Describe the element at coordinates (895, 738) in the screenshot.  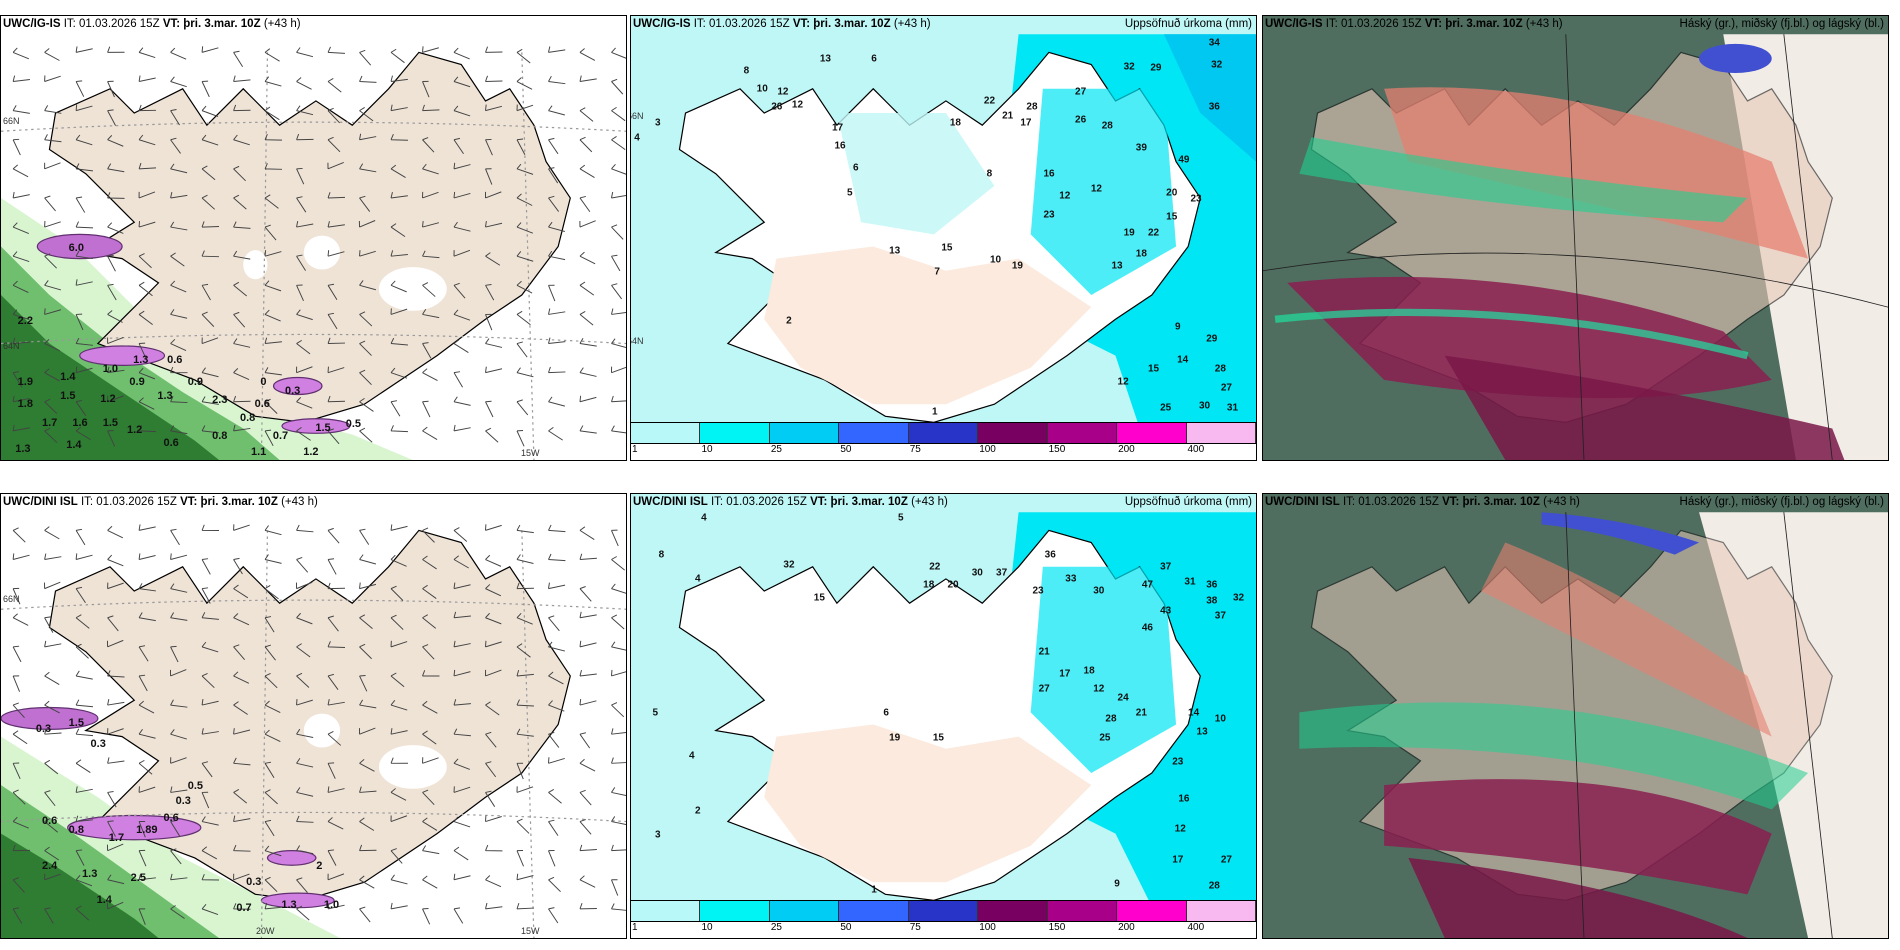
I see `precip-value-label: 19` at that location.